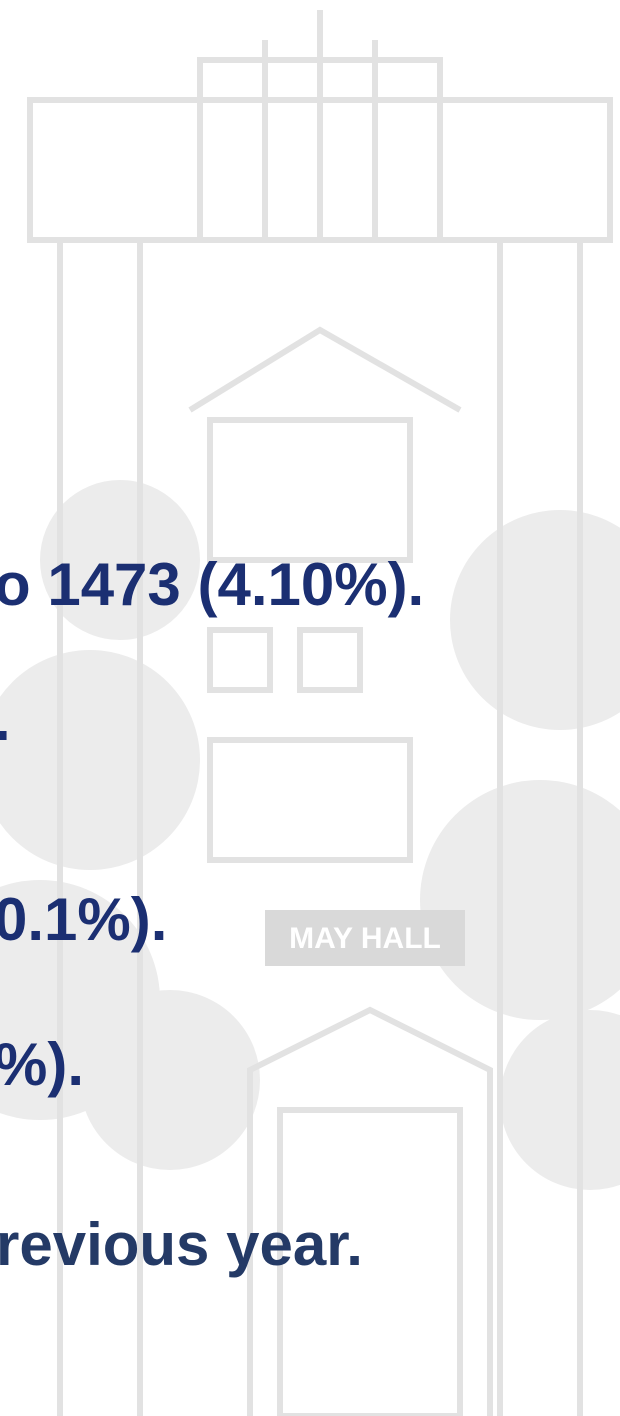 The height and width of the screenshot is (1416, 620). Describe the element at coordinates (83, 919) in the screenshot. I see `text-line: 0.1%).` at that location.